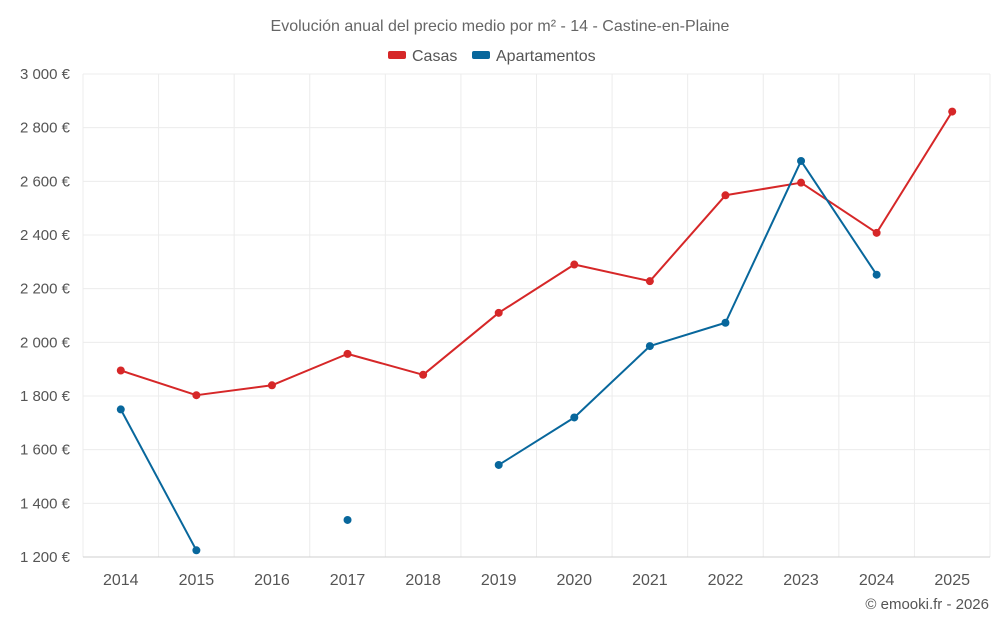  What do you see at coordinates (952, 111) in the screenshot?
I see `data-point-casas-2025` at bounding box center [952, 111].